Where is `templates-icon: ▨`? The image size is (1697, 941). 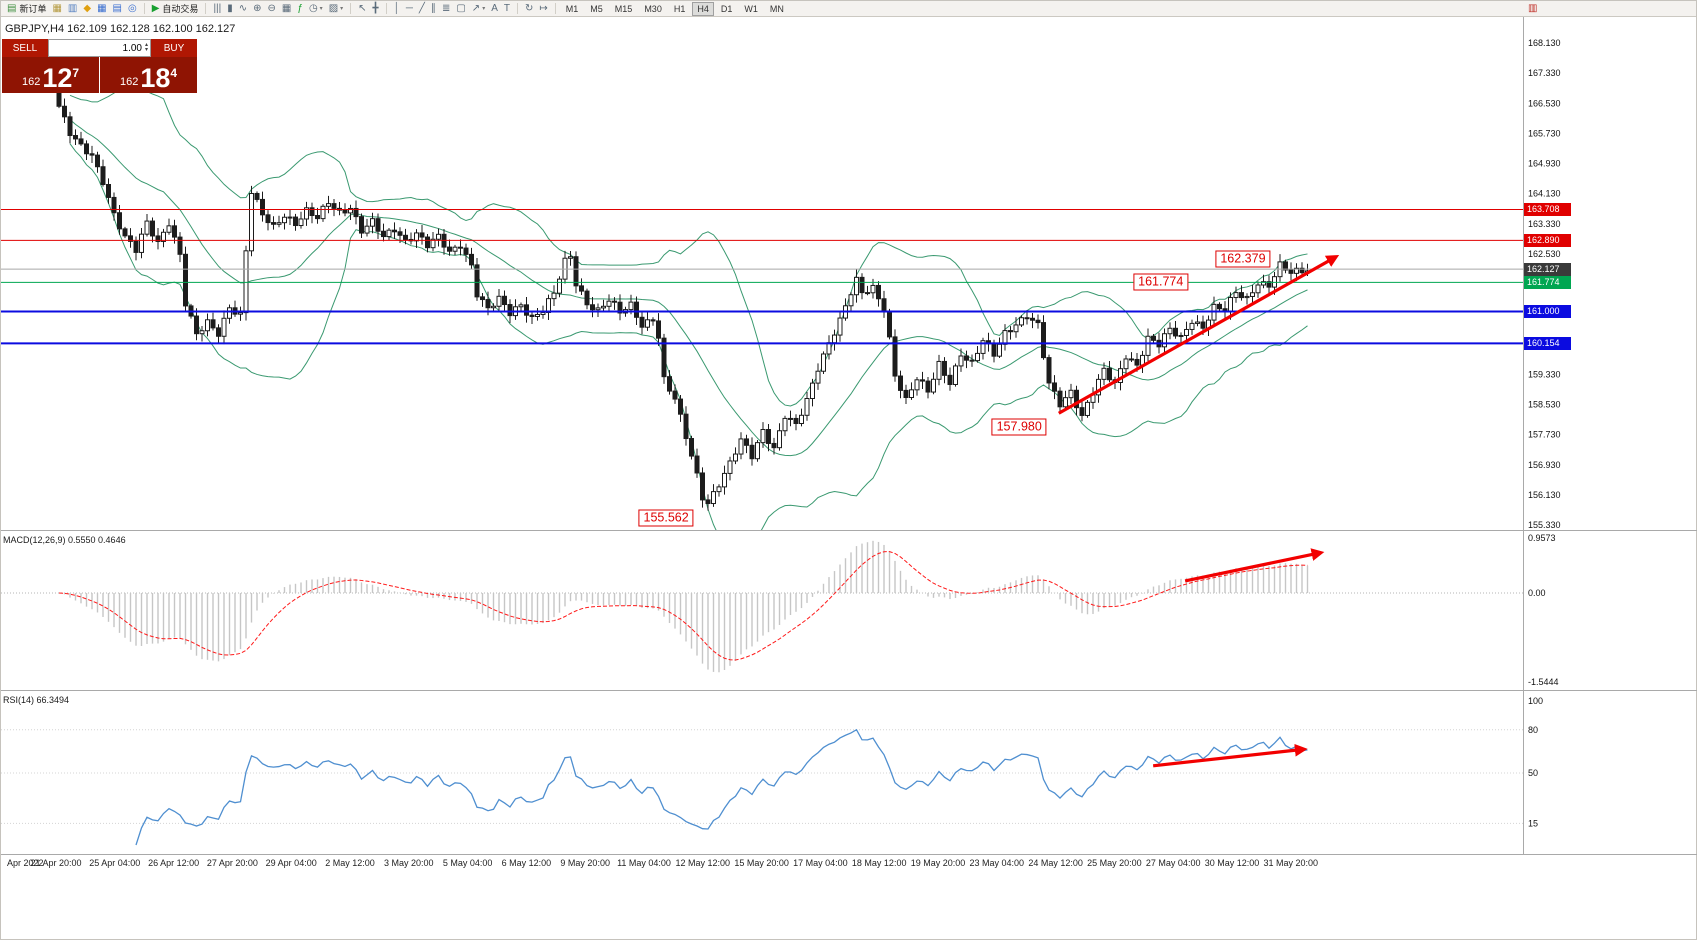
templates-icon: ▨ is located at coordinates (333, 8).